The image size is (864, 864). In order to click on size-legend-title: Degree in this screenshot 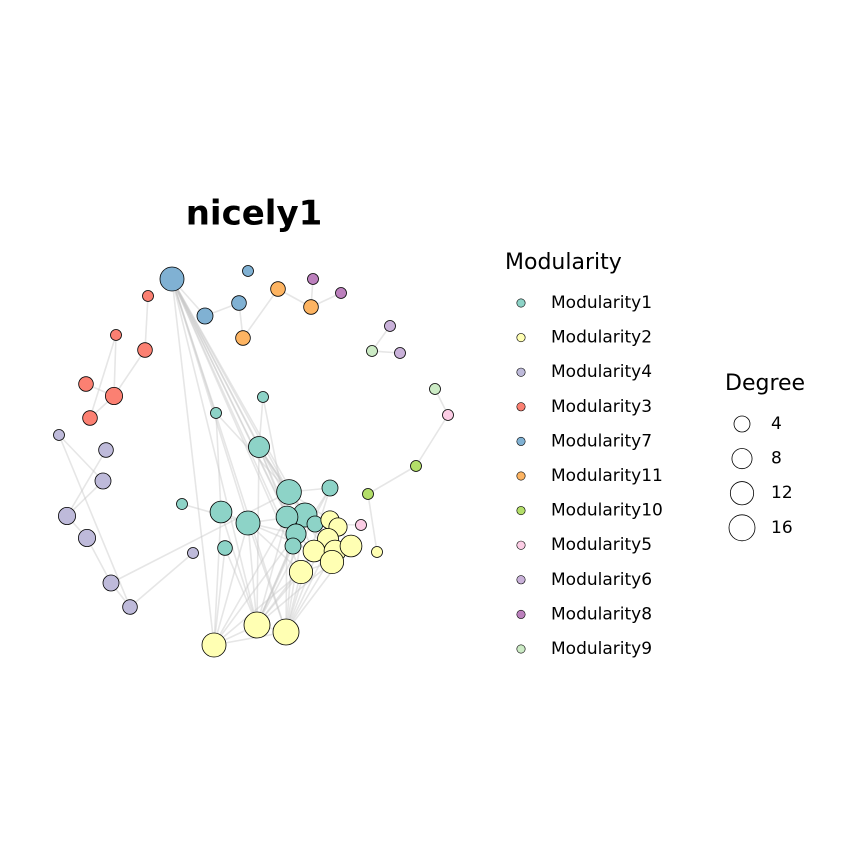, I will do `click(765, 383)`.